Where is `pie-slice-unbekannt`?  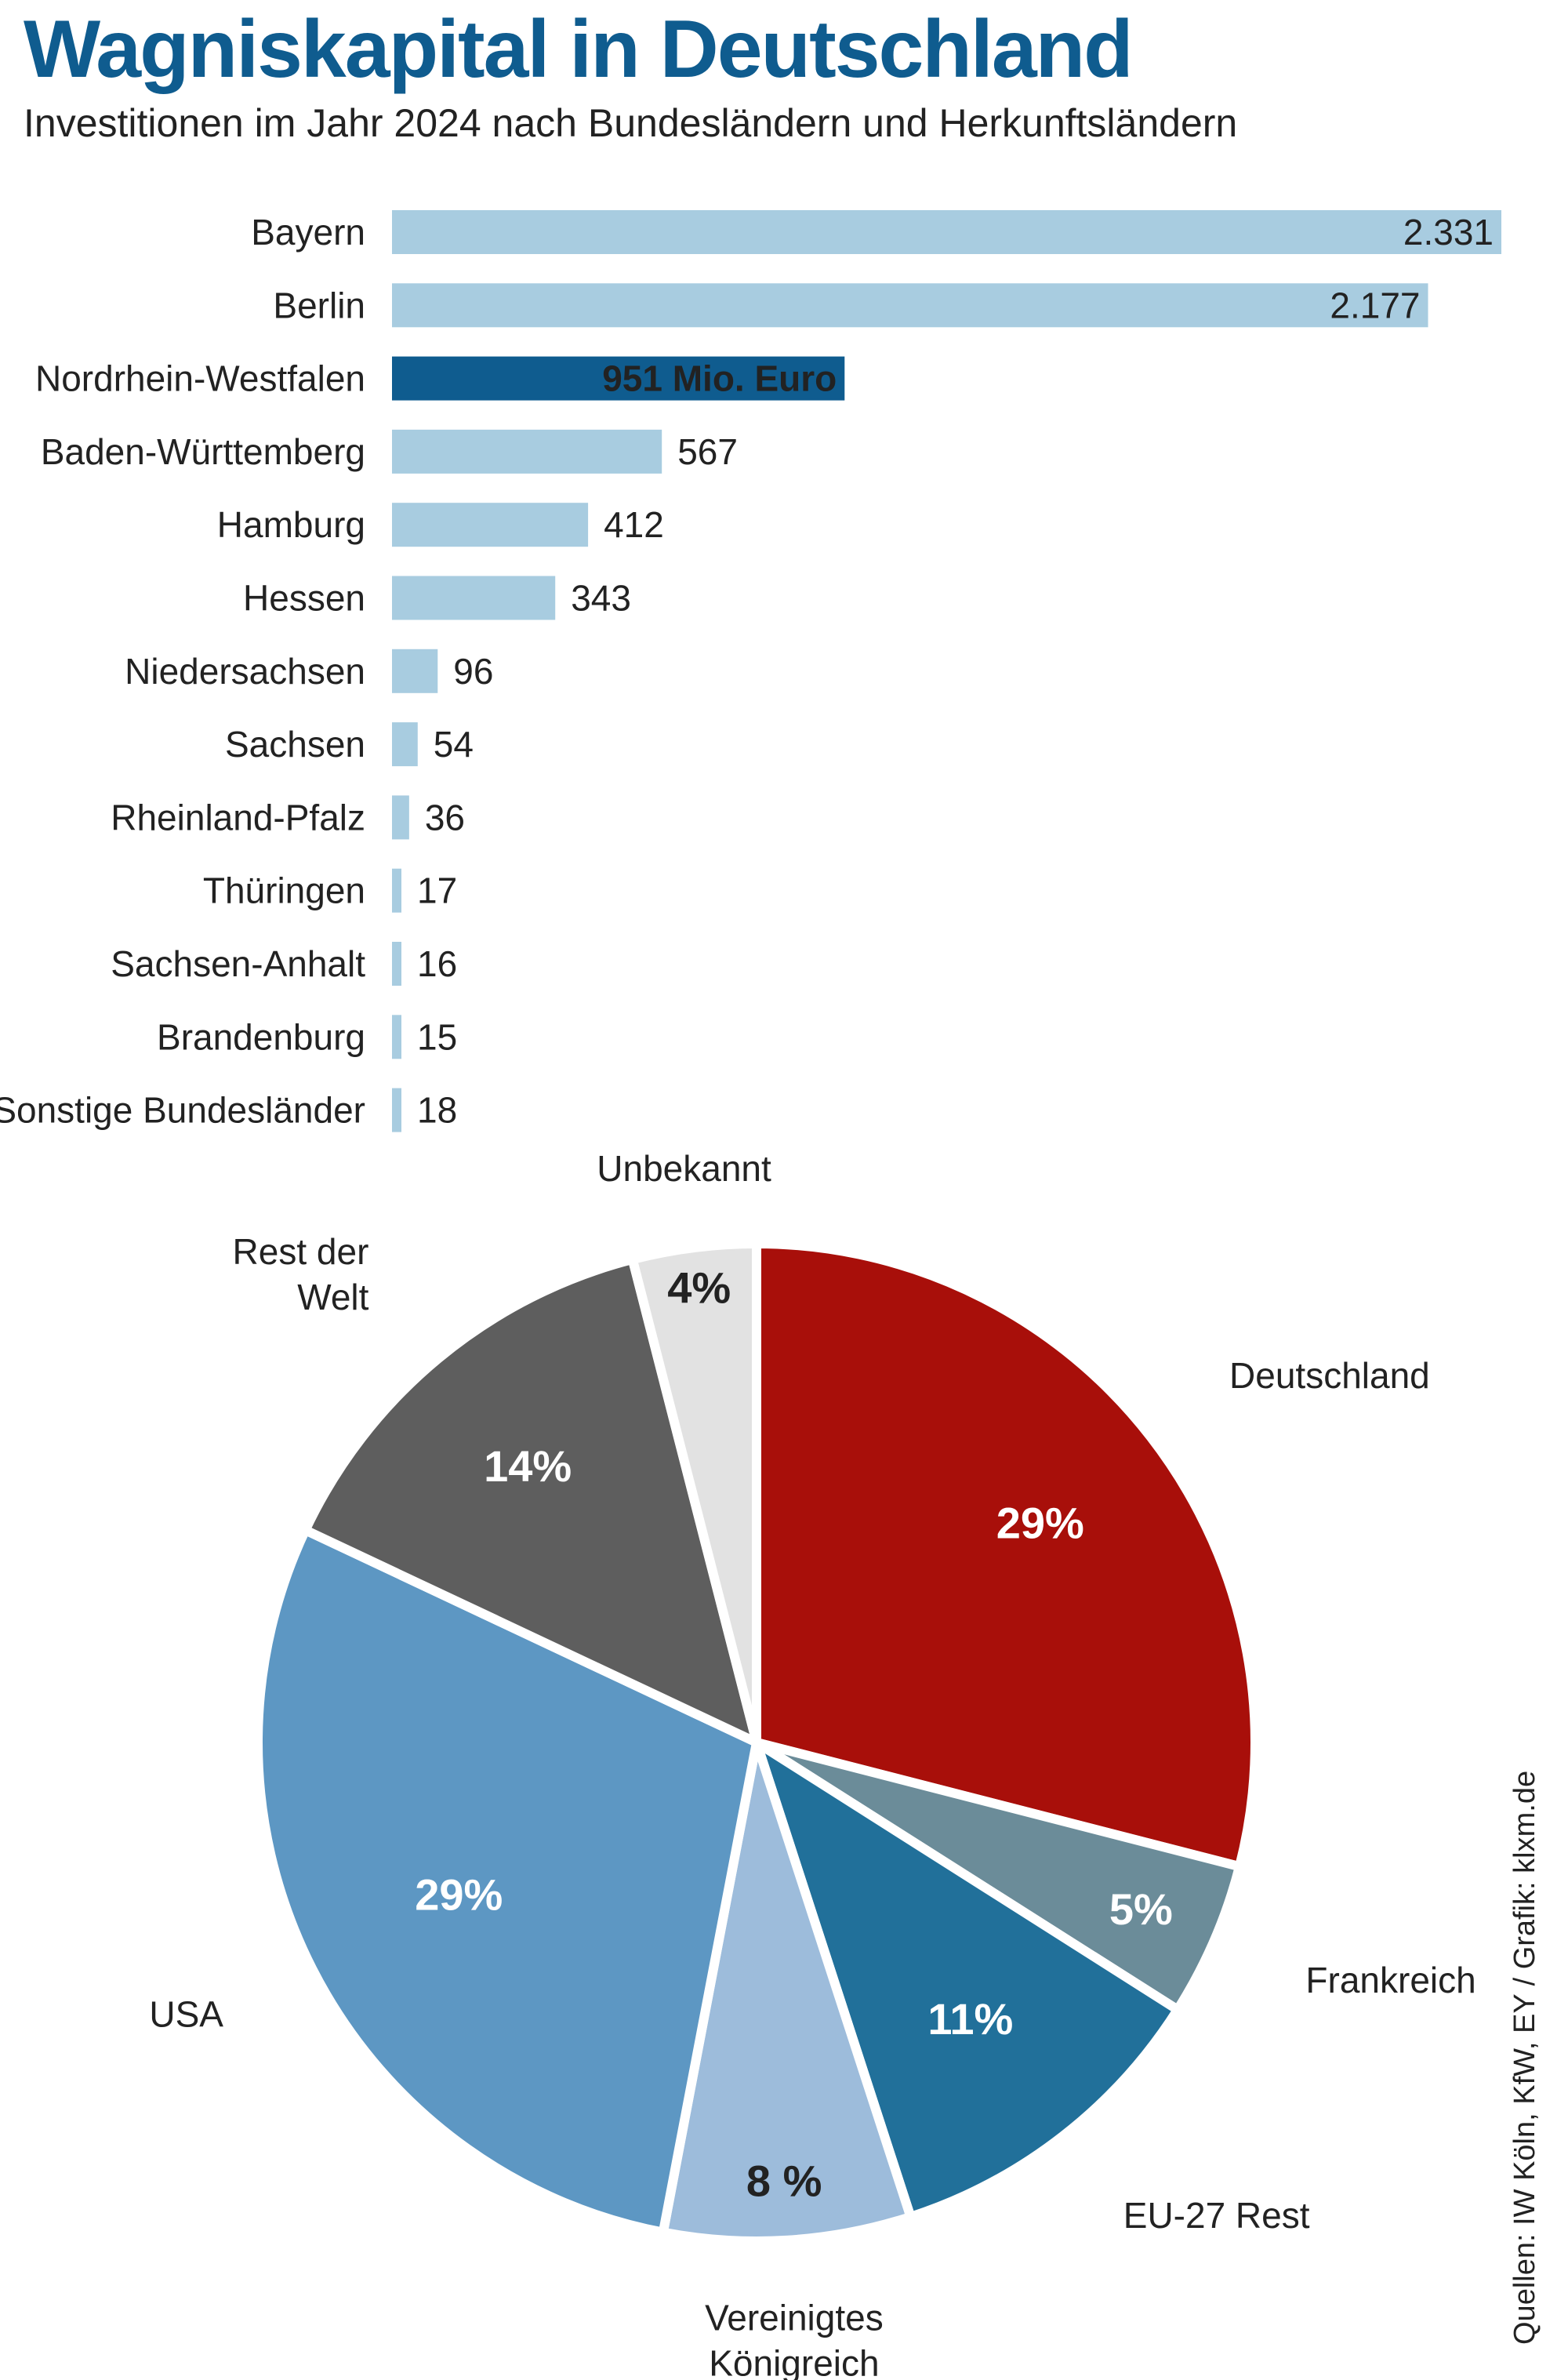 pie-slice-unbekannt is located at coordinates (694, 1493).